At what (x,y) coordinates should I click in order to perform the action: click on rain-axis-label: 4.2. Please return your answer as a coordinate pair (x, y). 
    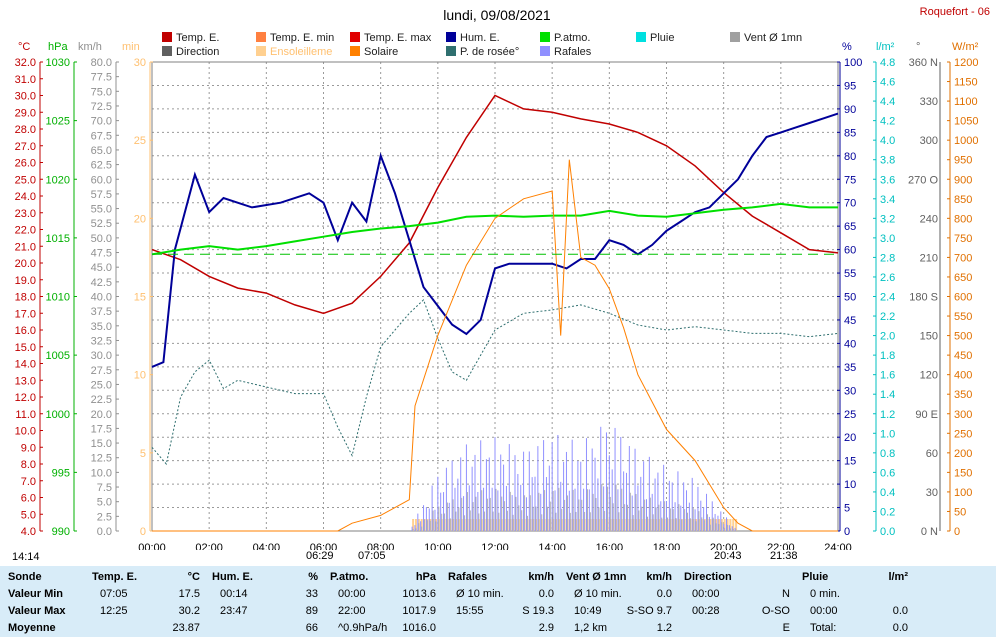
    Looking at the image, I should click on (887, 122).